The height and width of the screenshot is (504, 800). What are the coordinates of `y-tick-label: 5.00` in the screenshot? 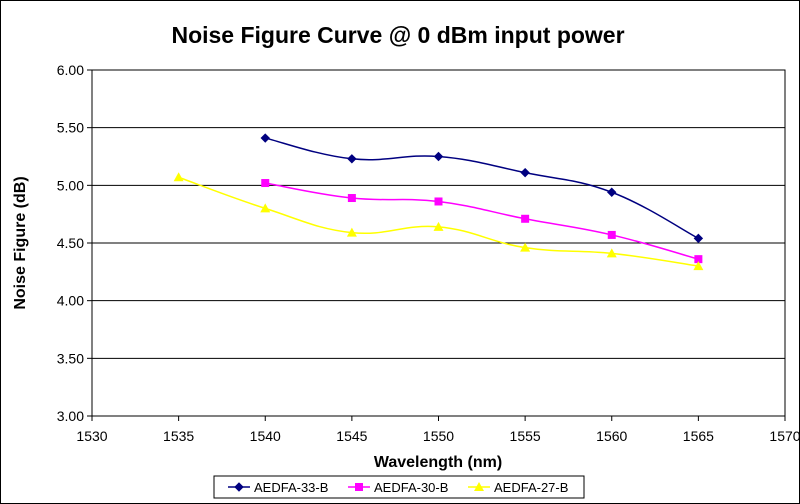 It's located at (70, 185).